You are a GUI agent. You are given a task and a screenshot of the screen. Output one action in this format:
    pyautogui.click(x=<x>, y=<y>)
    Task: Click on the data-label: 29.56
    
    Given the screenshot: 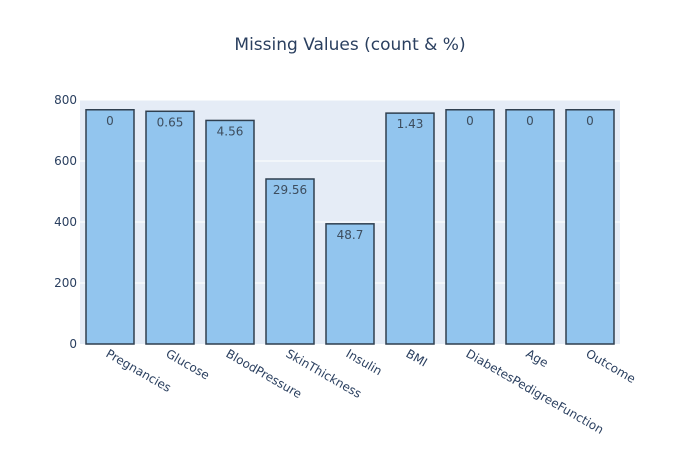 What is the action you would take?
    pyautogui.click(x=290, y=190)
    